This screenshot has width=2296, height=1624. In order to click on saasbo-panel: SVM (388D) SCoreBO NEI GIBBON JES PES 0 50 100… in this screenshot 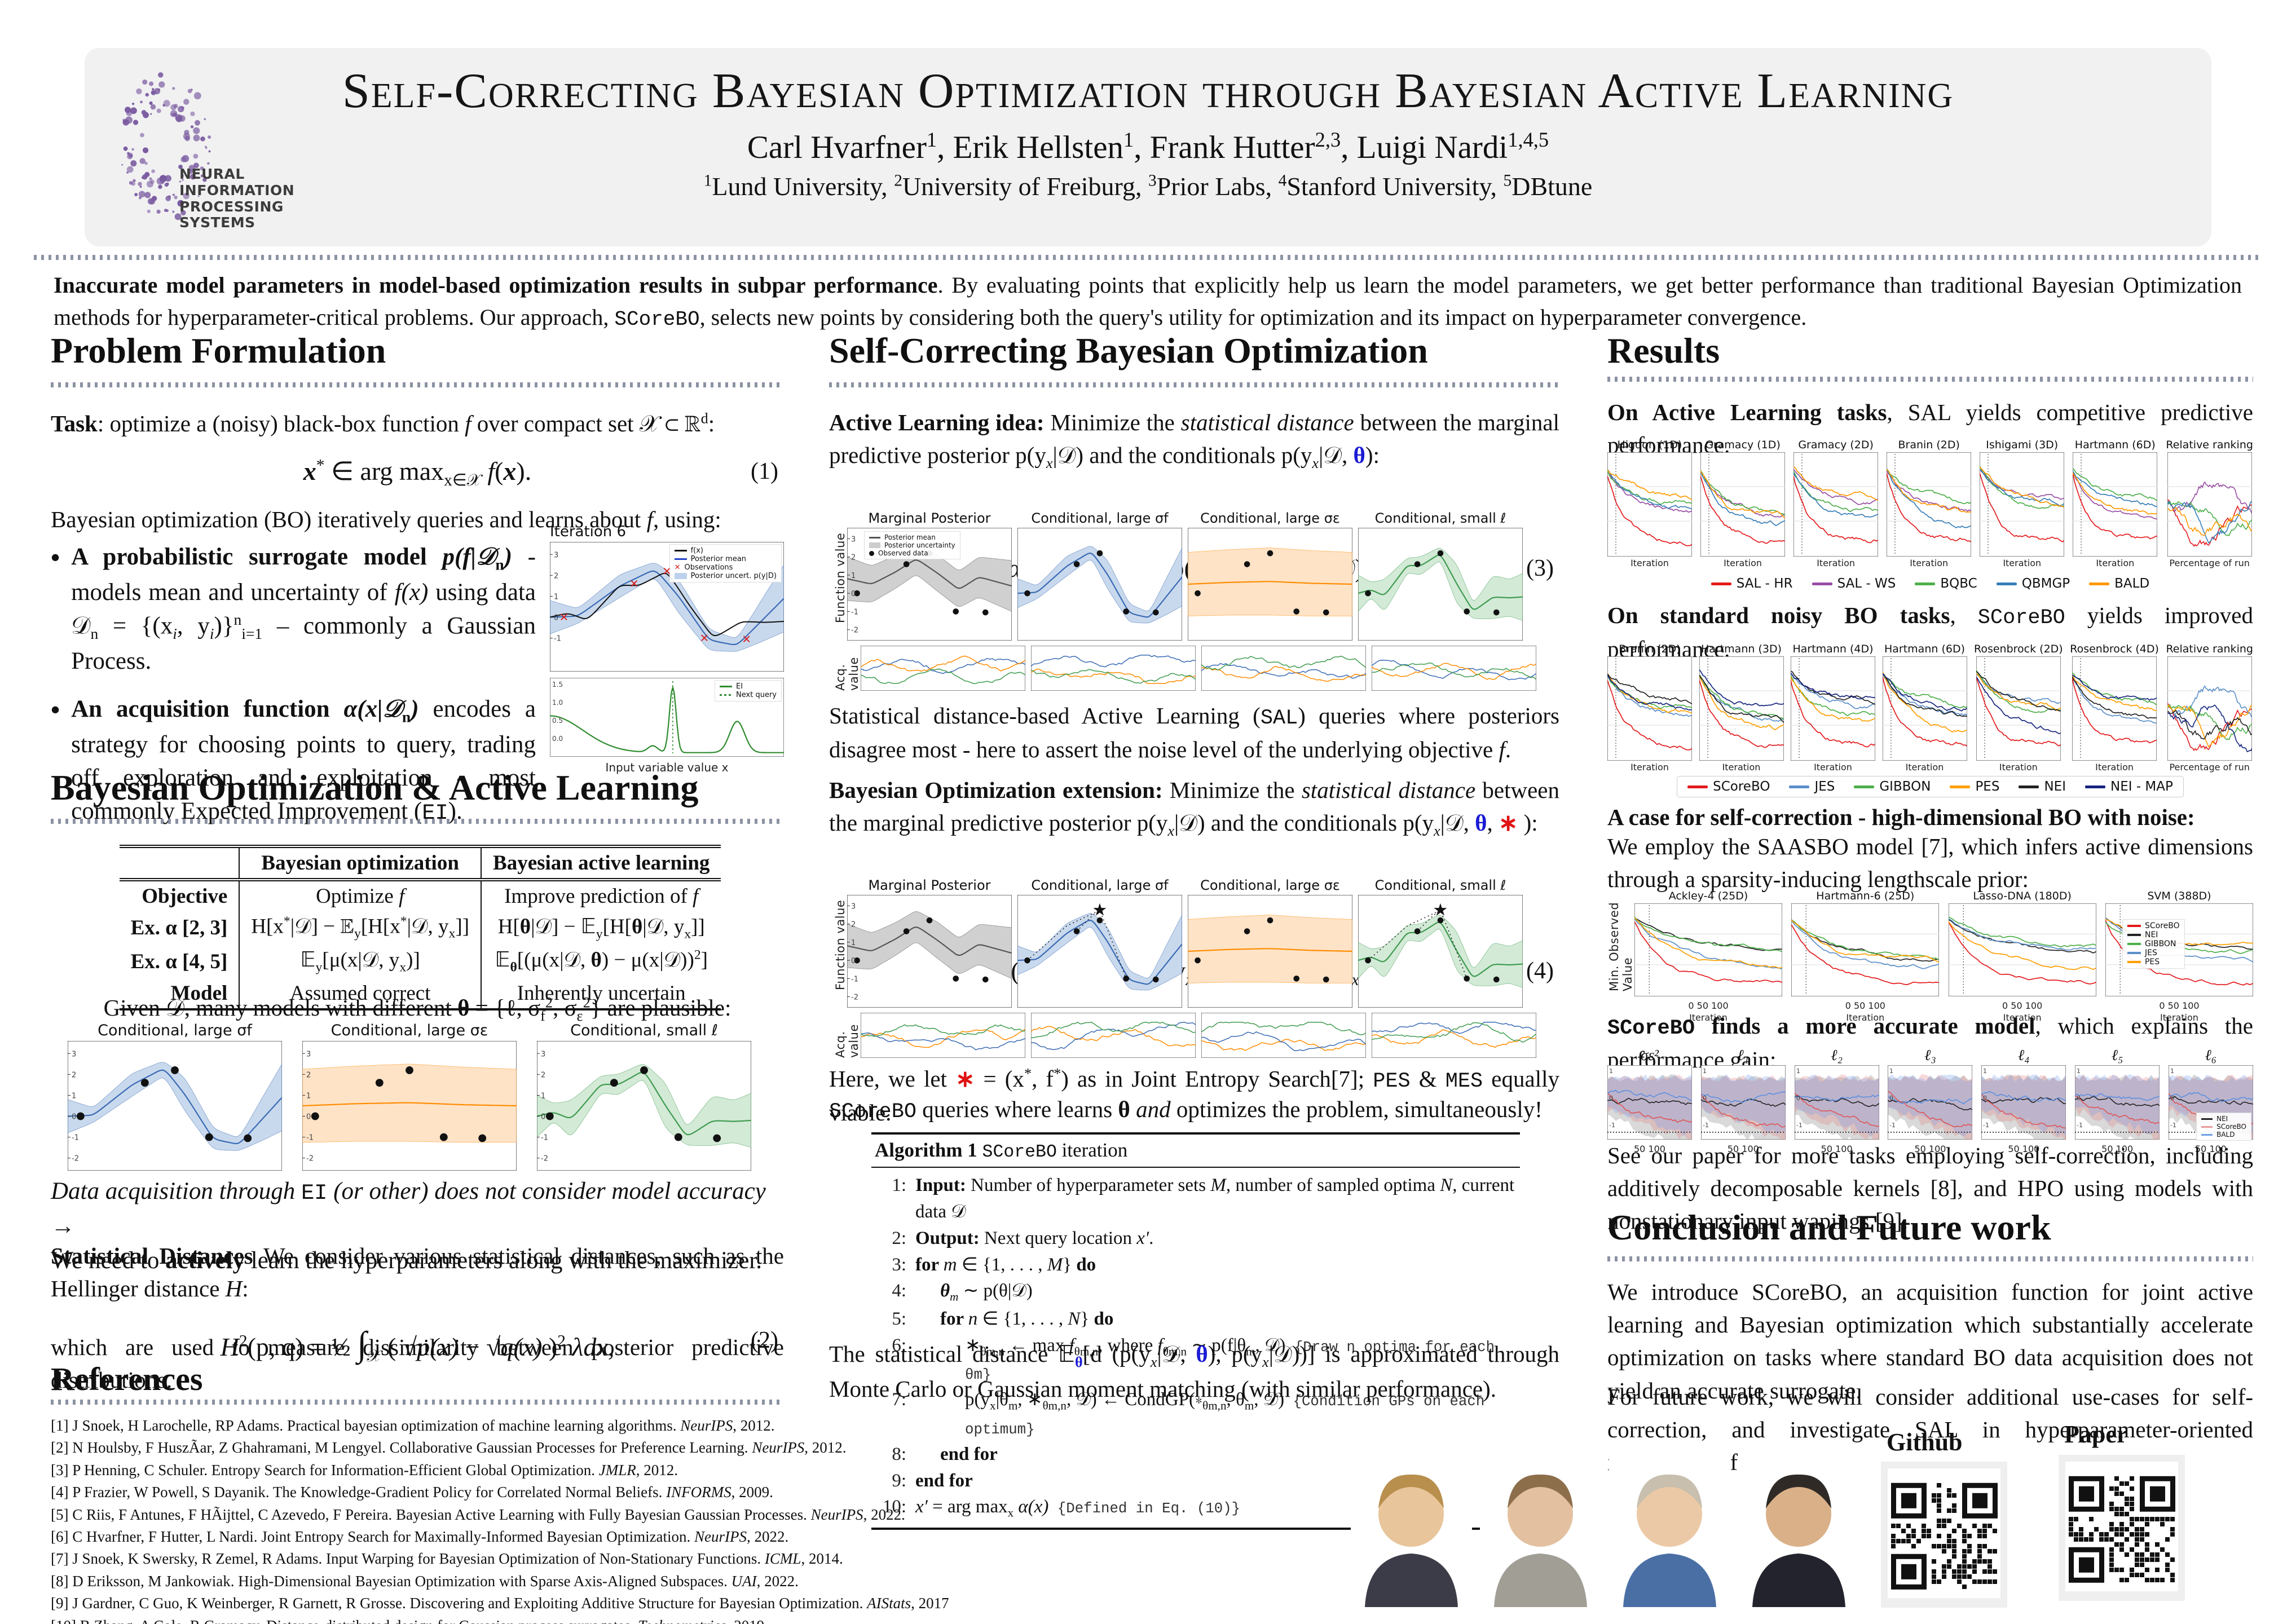, I will do `click(2179, 956)`.